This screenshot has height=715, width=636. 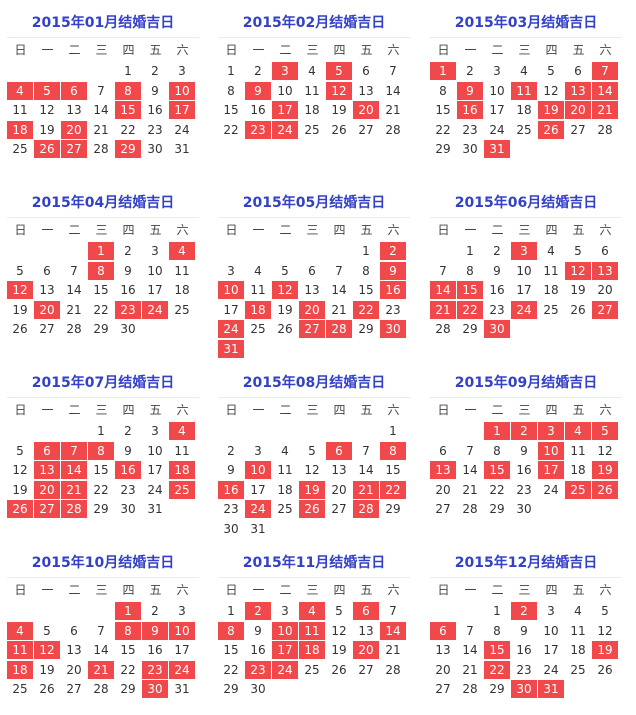 What do you see at coordinates (393, 270) in the screenshot?
I see `auspicious-day-cell: 9` at bounding box center [393, 270].